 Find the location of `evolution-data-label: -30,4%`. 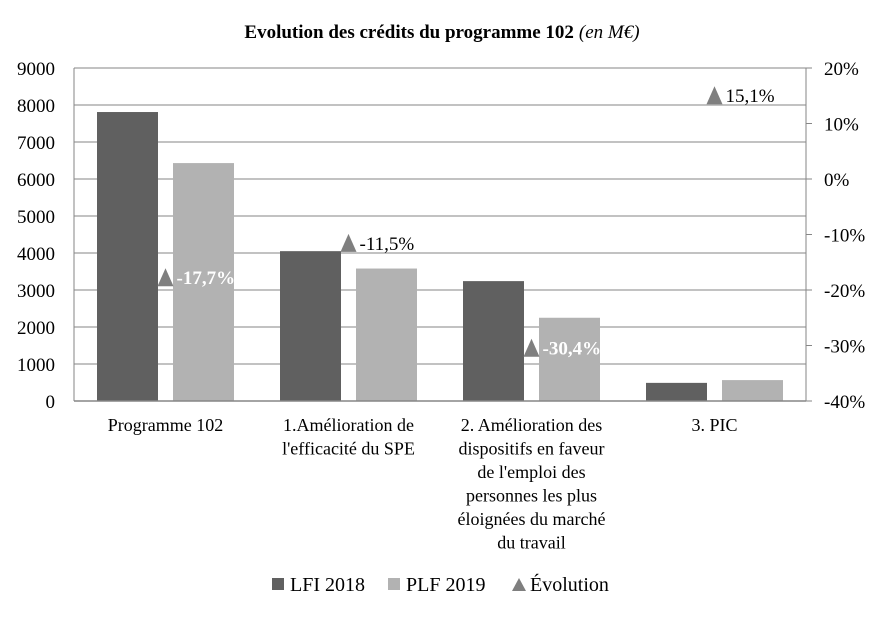

evolution-data-label: -30,4% is located at coordinates (572, 349).